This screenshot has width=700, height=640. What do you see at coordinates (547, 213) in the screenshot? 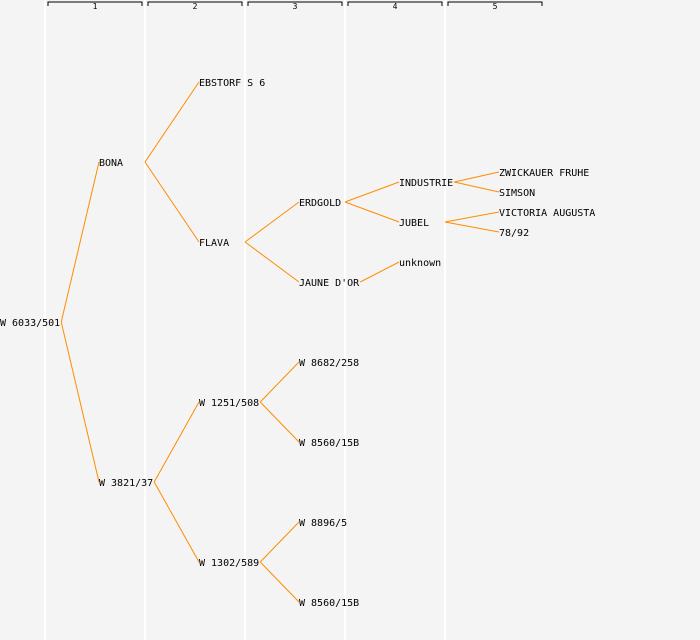
I see `pedigree-node: VICTORIA AUGUSTA` at bounding box center [547, 213].